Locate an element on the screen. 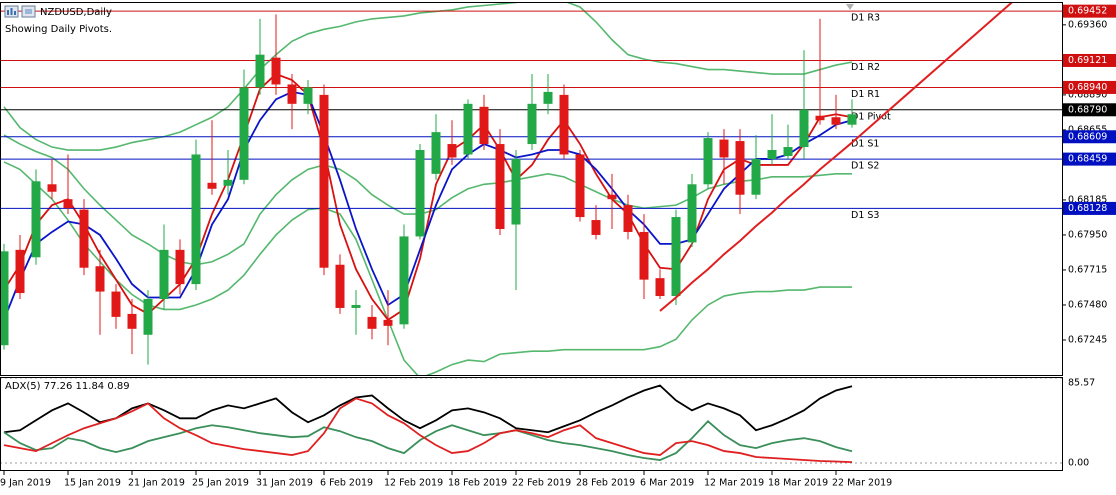  x-tick-label: 22 Feb 2019 is located at coordinates (541, 483).